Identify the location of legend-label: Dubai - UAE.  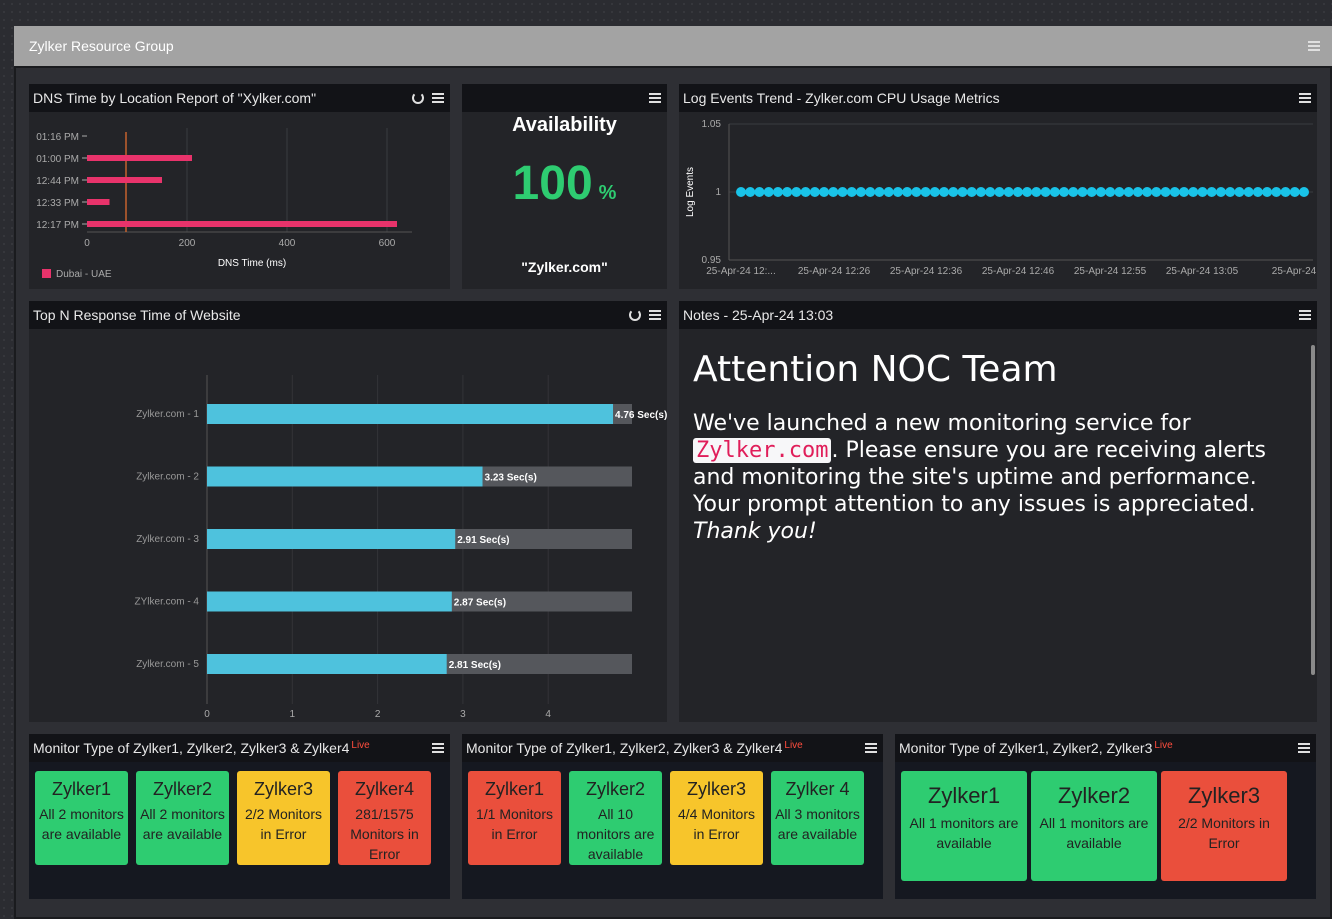
(84, 274).